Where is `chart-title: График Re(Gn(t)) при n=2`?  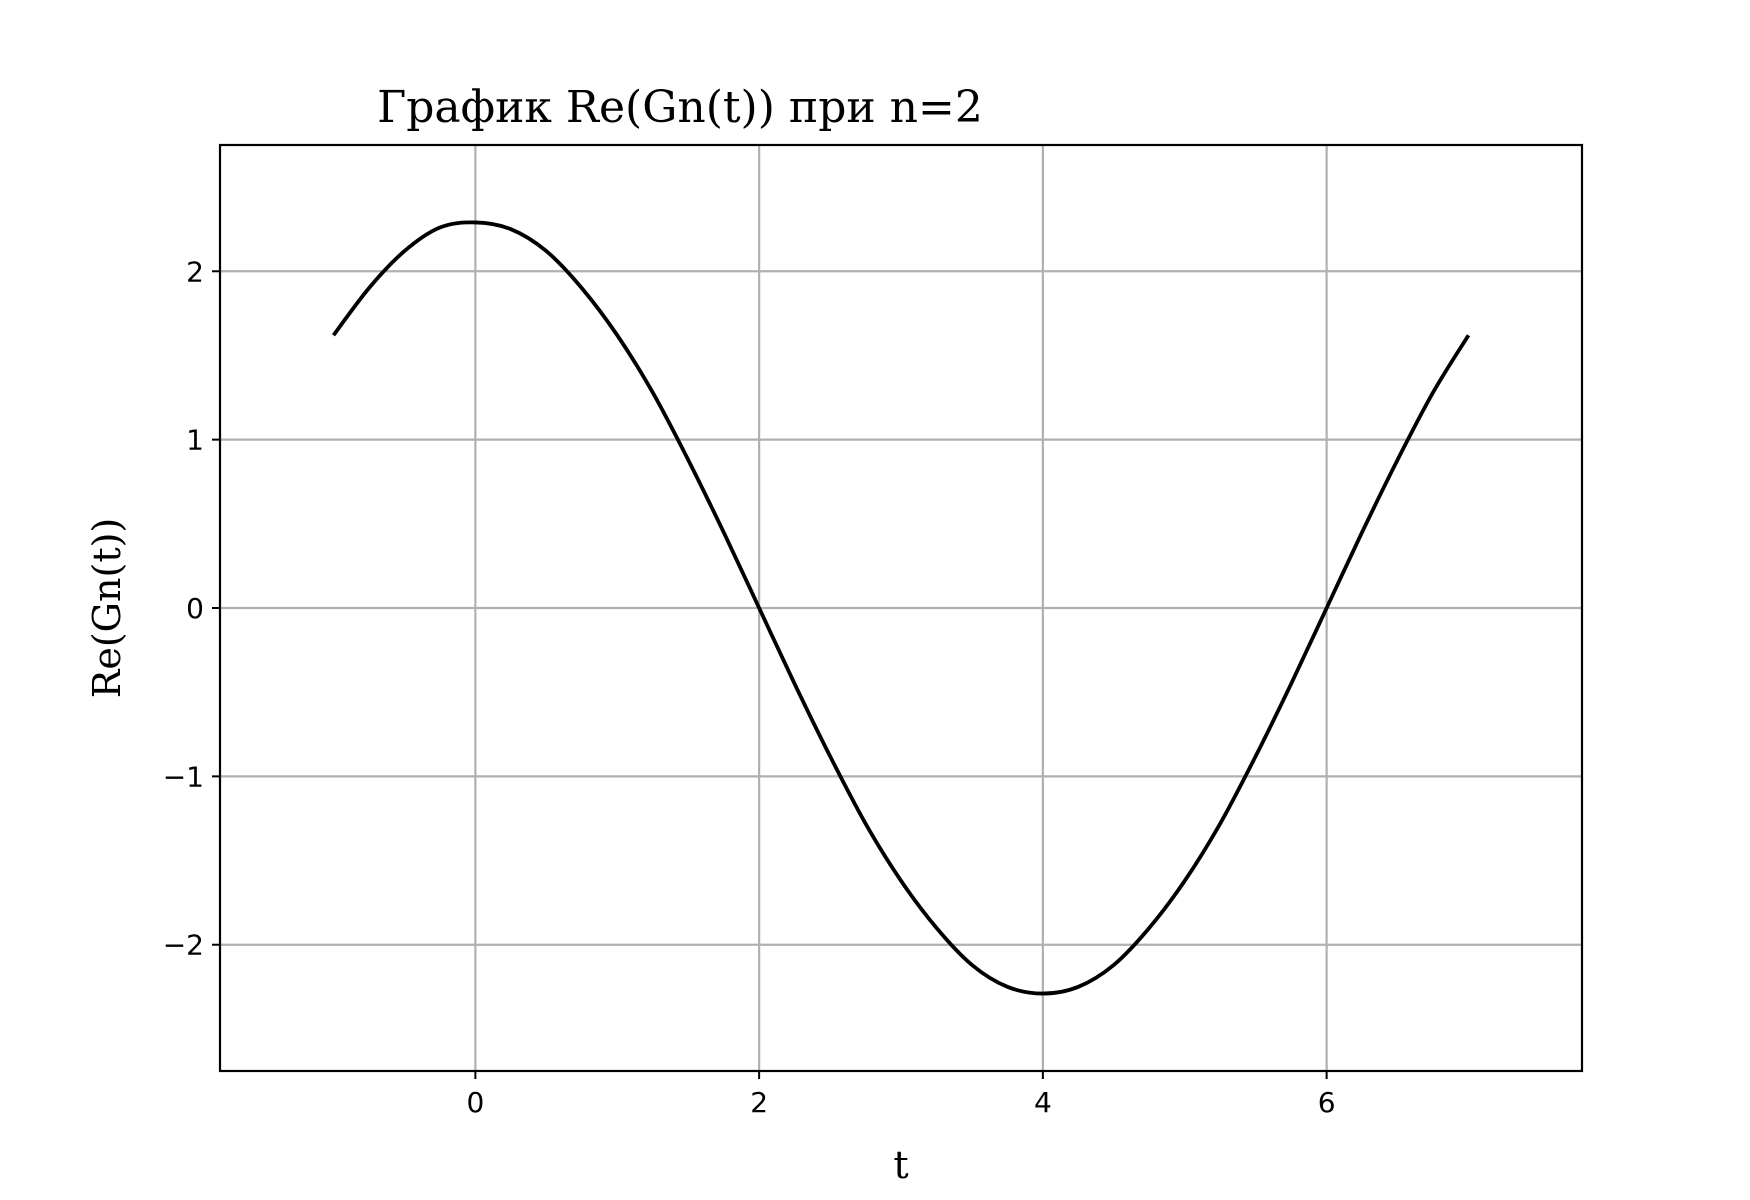 chart-title: График Re(Gn(t)) при n=2 is located at coordinates (680, 107).